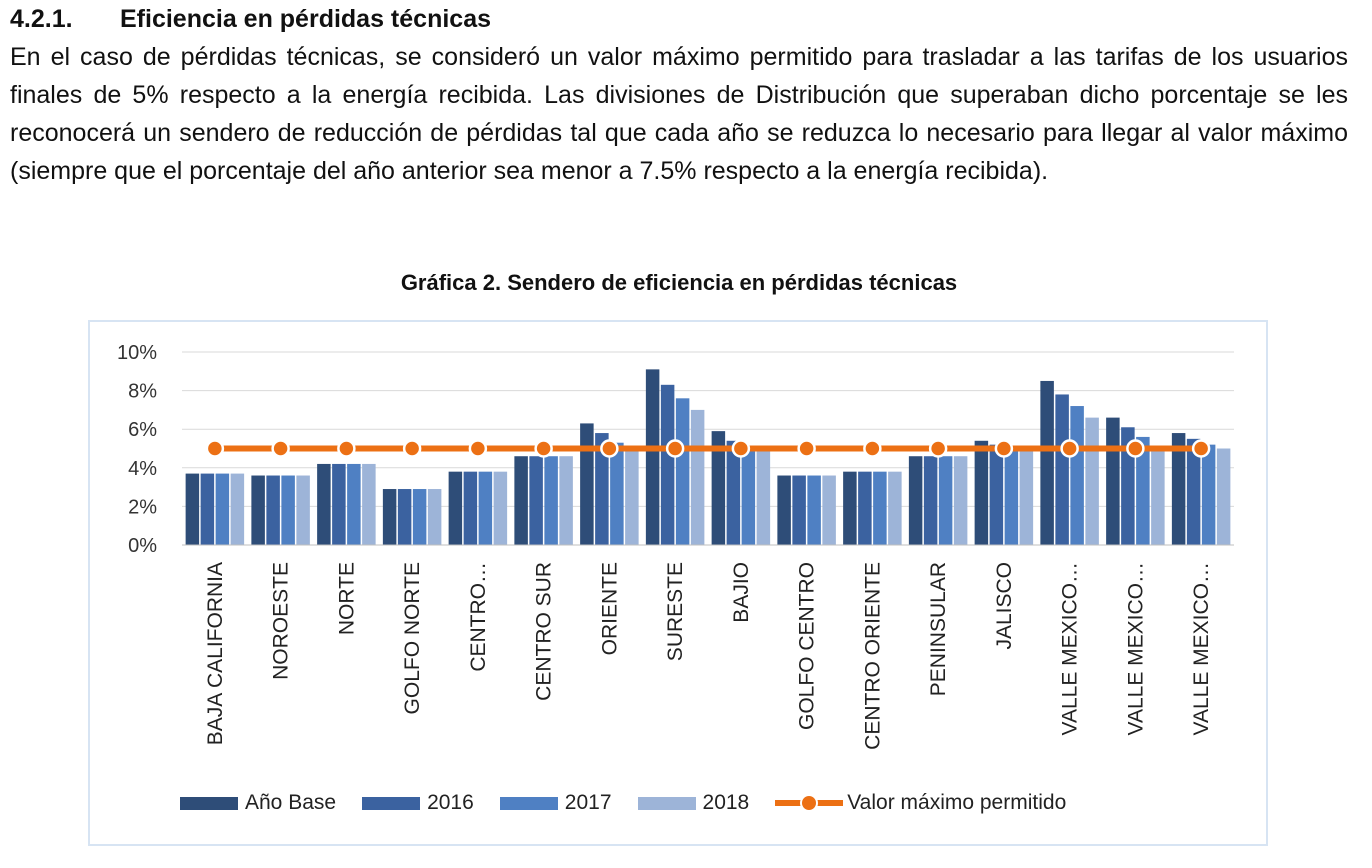 The width and height of the screenshot is (1372, 868). I want to click on x-tick-label: NOROESTE, so click(281, 621).